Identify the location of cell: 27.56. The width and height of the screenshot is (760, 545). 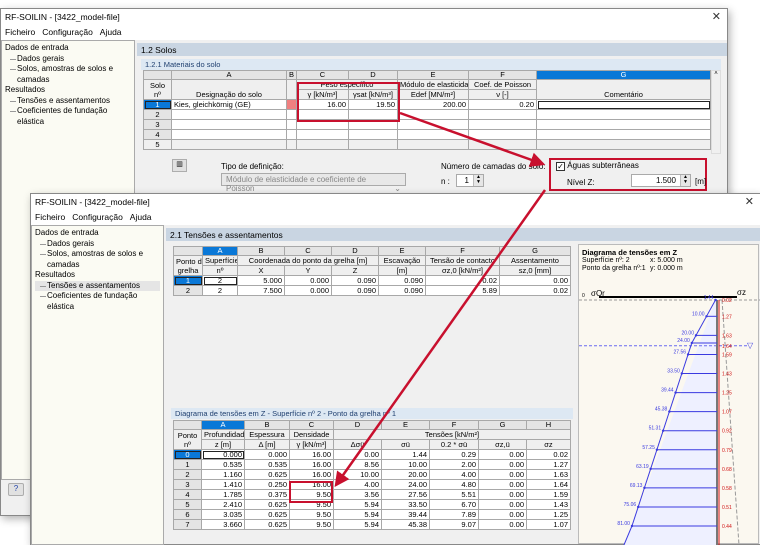
(405, 494).